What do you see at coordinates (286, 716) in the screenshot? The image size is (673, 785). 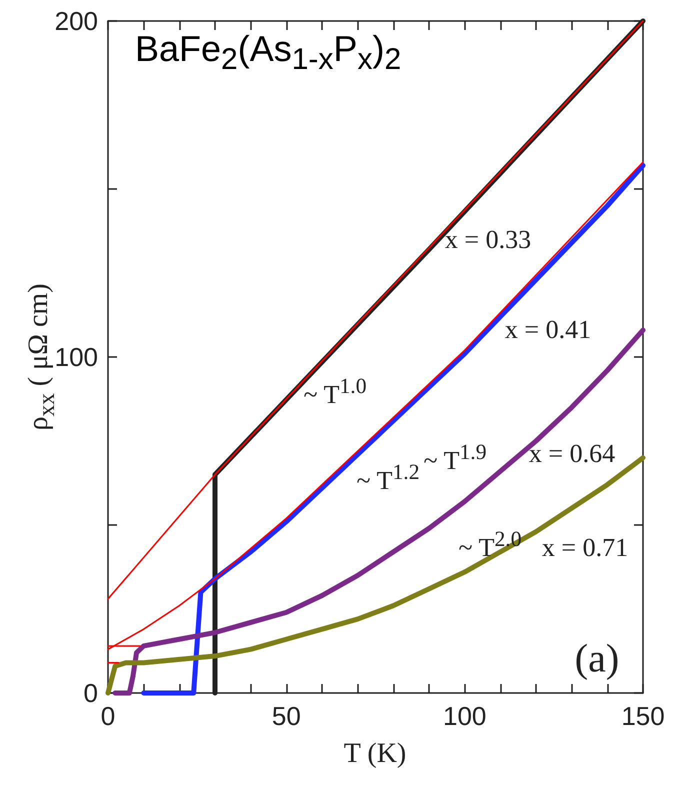 I see `x-tick-label: 50` at bounding box center [286, 716].